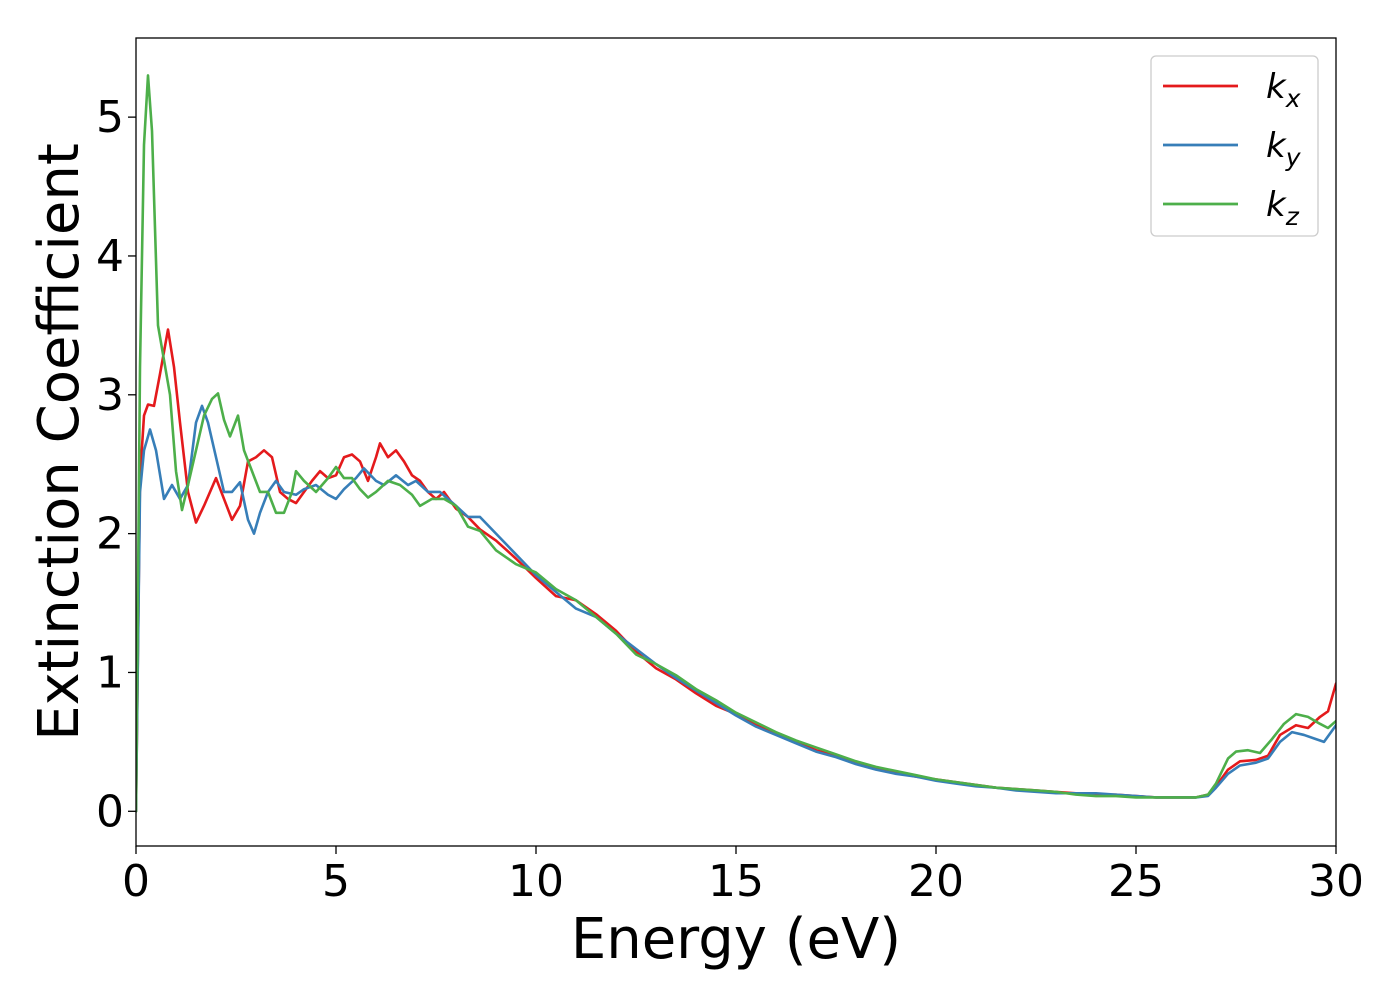 The height and width of the screenshot is (1000, 1400). Describe the element at coordinates (536, 881) in the screenshot. I see `x-tick-label: 10` at that location.